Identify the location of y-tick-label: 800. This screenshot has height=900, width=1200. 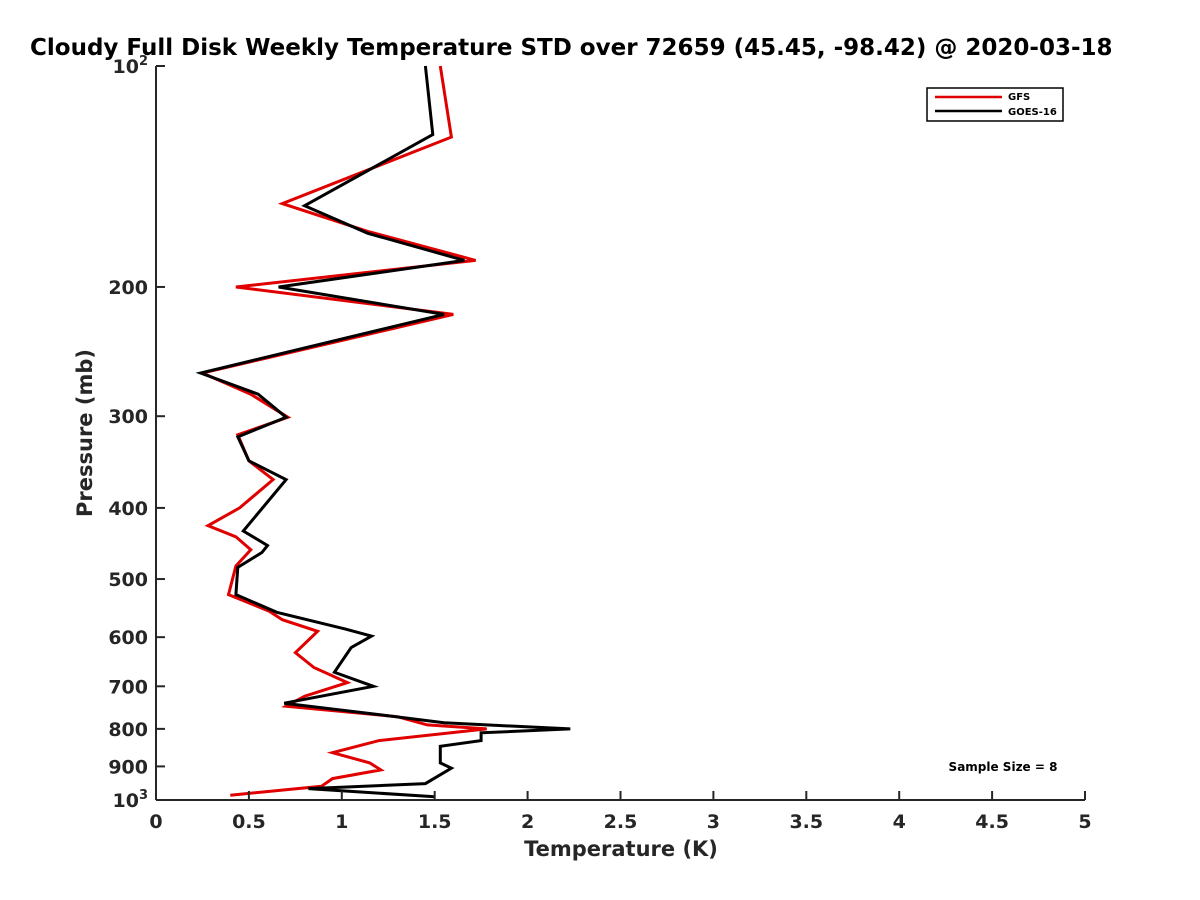
(128, 730).